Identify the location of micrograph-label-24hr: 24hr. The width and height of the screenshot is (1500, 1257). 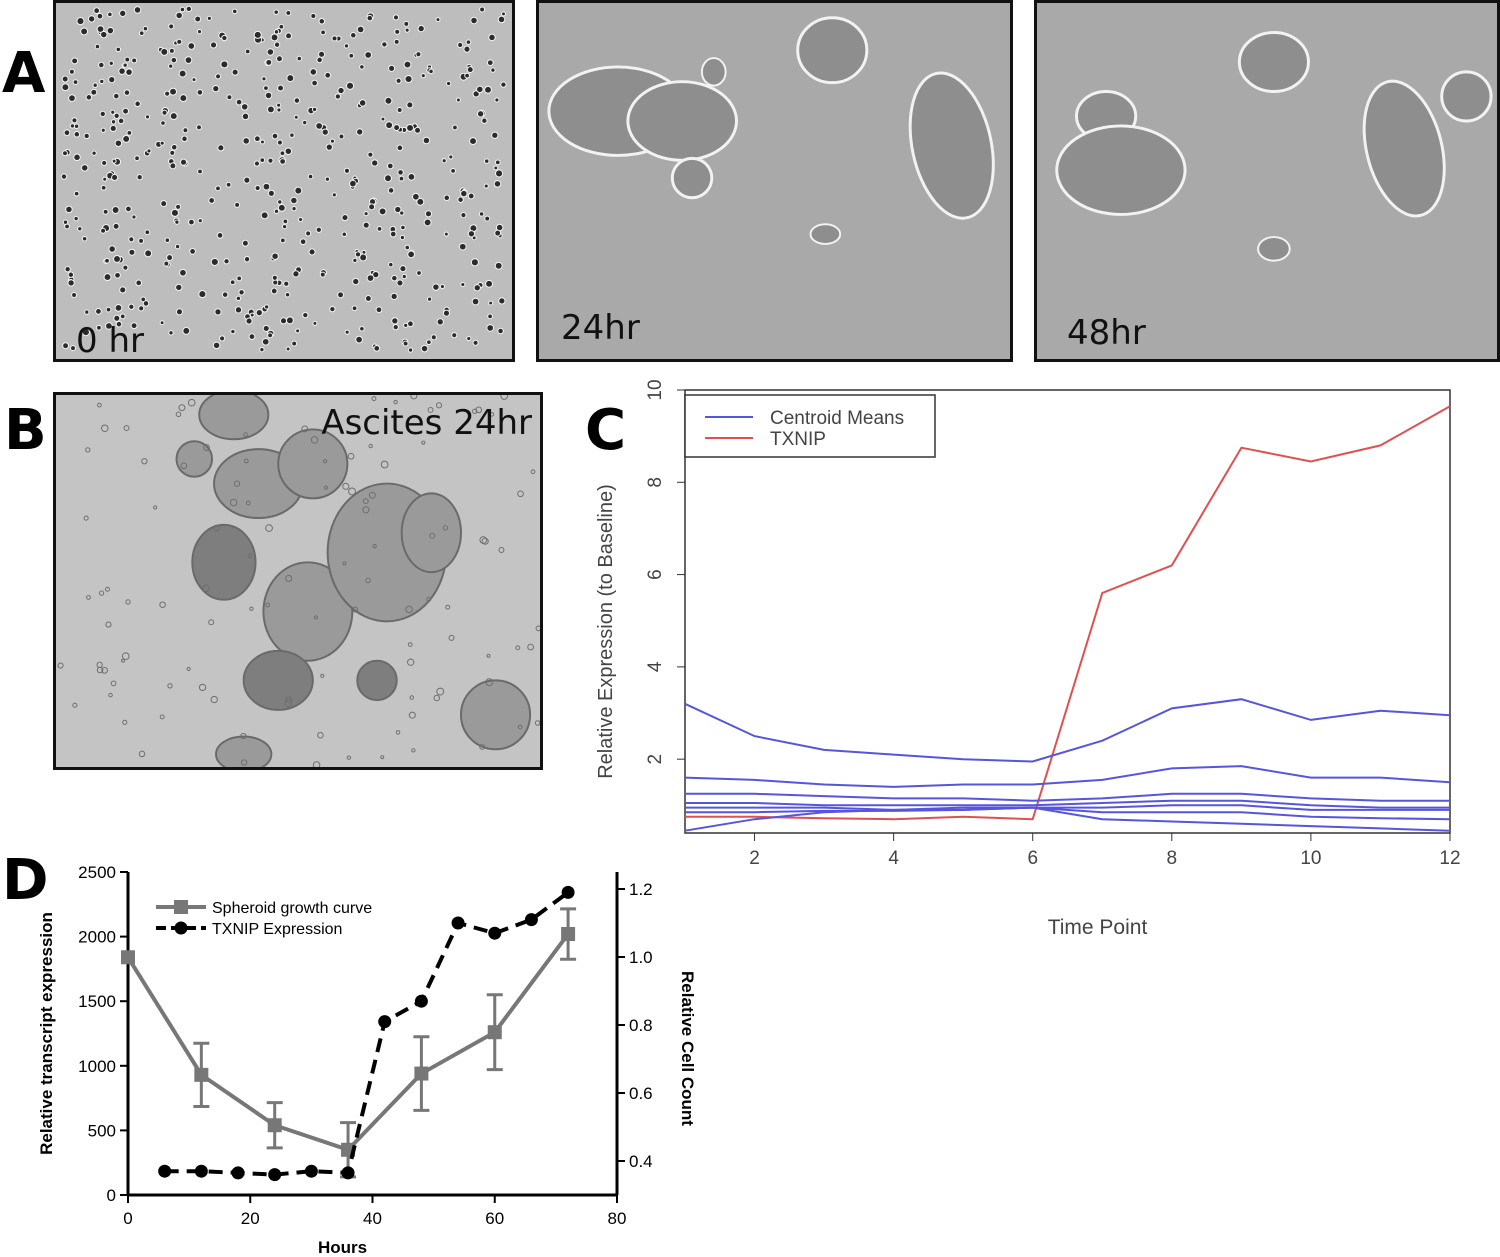
(600, 328).